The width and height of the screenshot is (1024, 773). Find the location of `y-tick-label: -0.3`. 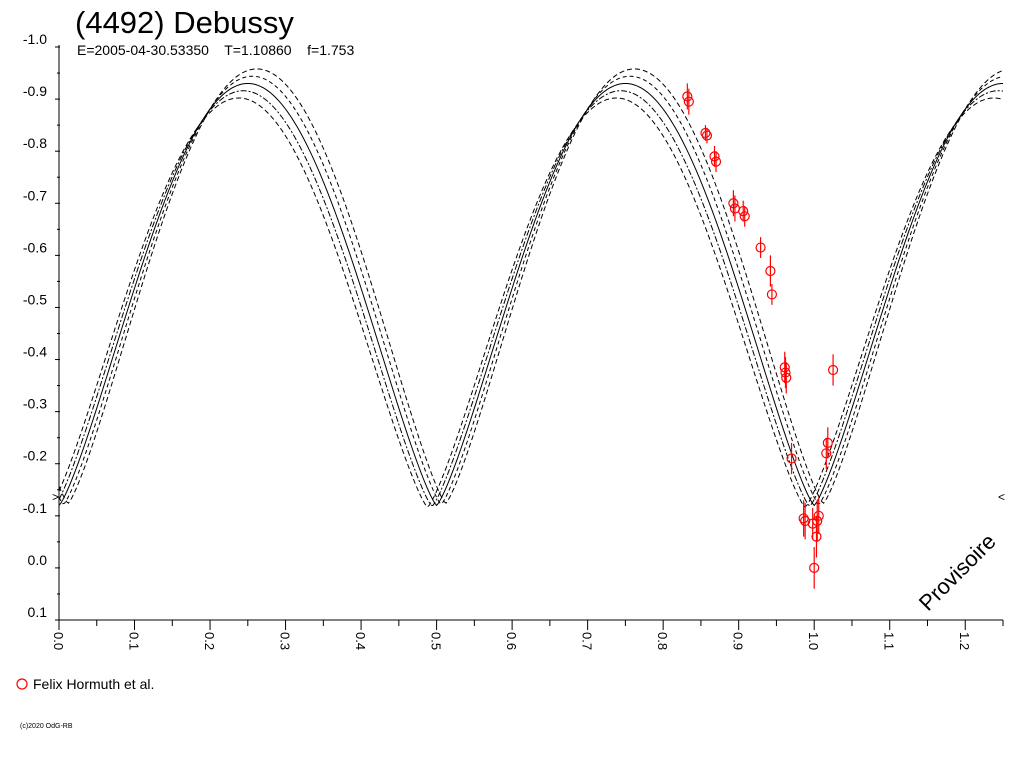

y-tick-label: -0.3 is located at coordinates (35, 404).